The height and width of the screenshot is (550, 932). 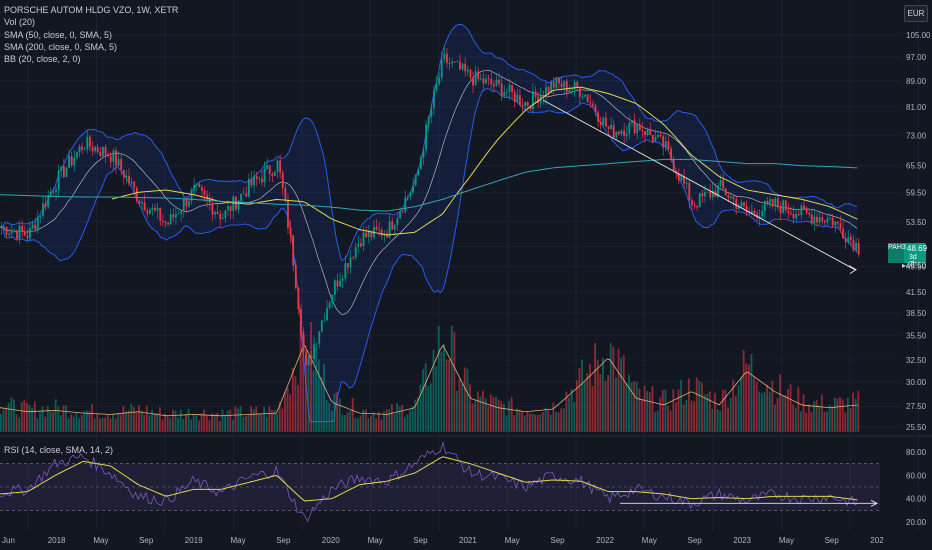 I want to click on indicator-volume: Vol (20), so click(x=20, y=22).